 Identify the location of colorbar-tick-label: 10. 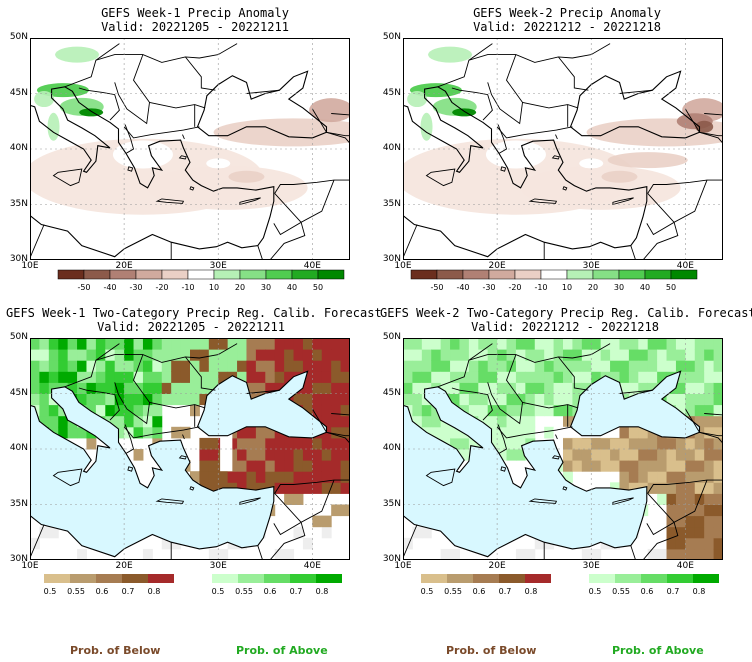
(567, 287).